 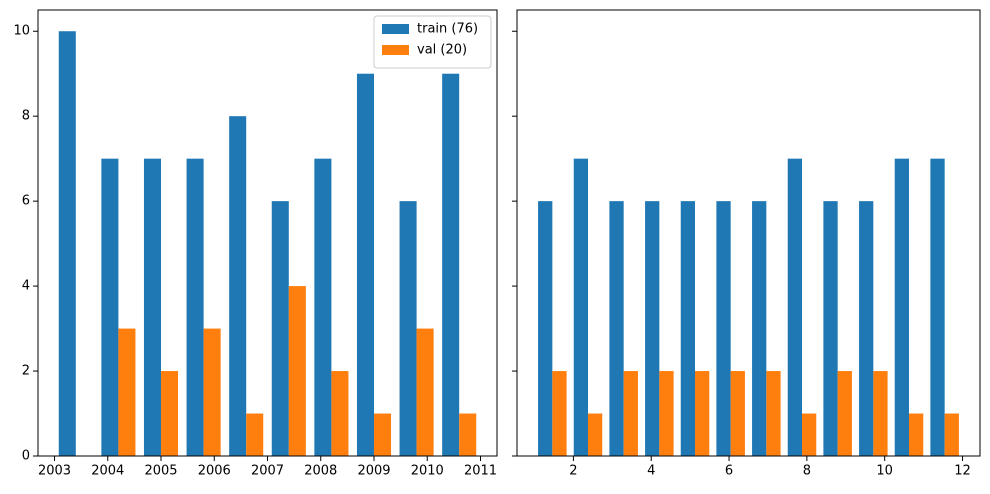 What do you see at coordinates (480, 471) in the screenshot?
I see `x-tick-label: 2011` at bounding box center [480, 471].